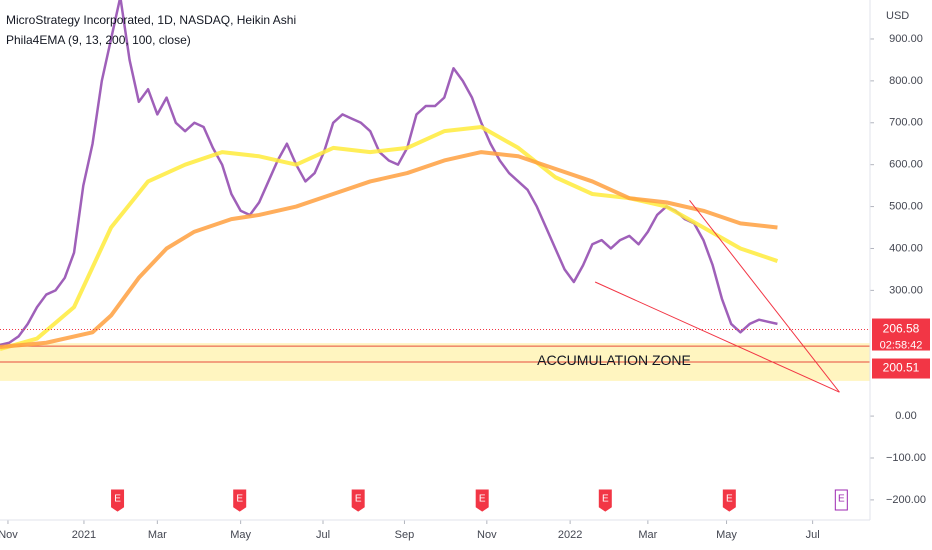  Describe the element at coordinates (905, 416) in the screenshot. I see `y-tick-label: 0.00` at that location.